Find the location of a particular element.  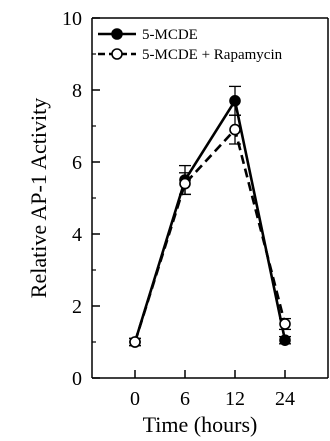

x-tick-label: 12 is located at coordinates (235, 399).